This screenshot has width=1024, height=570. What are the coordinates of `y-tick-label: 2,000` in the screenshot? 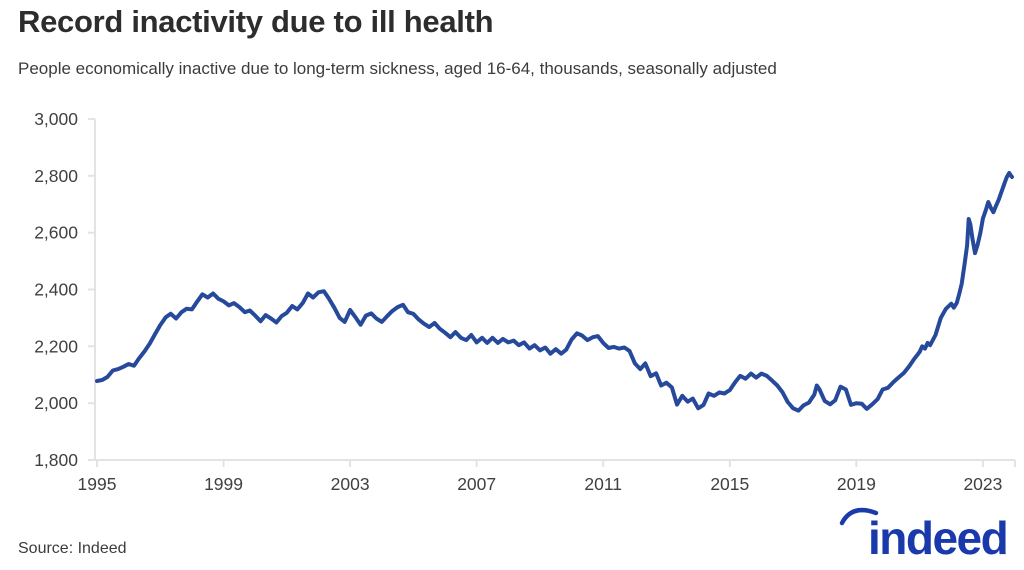 It's located at (56, 403).